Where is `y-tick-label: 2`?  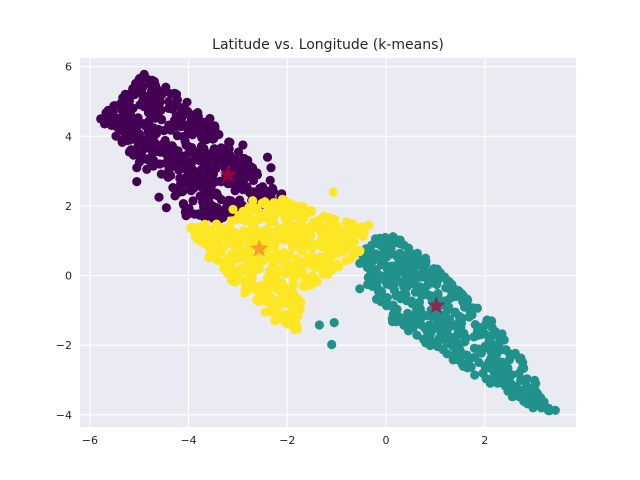
y-tick-label: 2 is located at coordinates (68, 206).